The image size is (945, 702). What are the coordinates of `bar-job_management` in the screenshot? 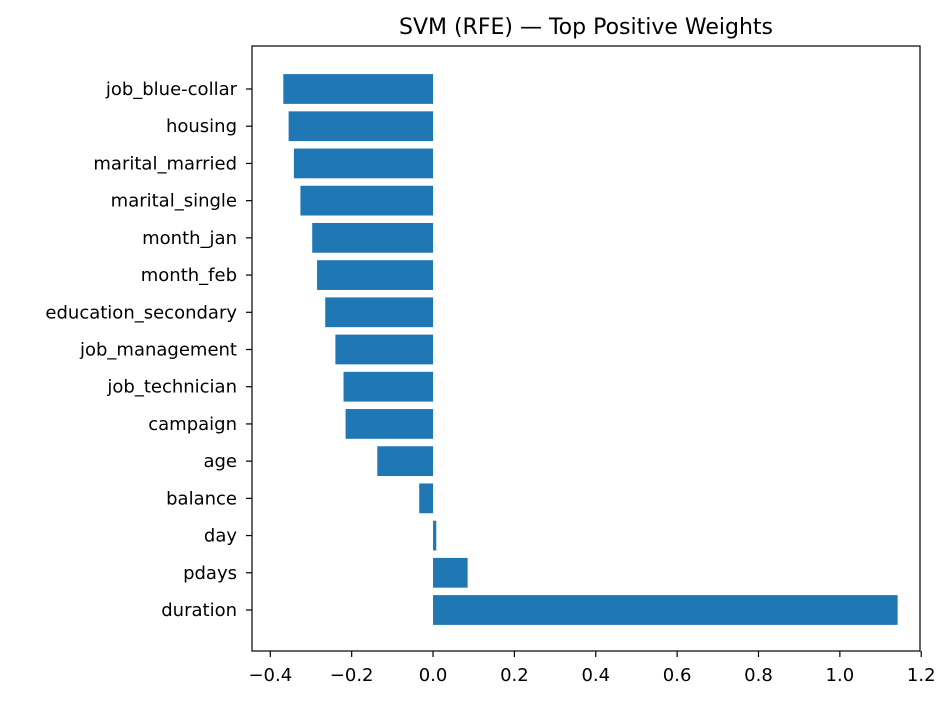 It's located at (384, 349).